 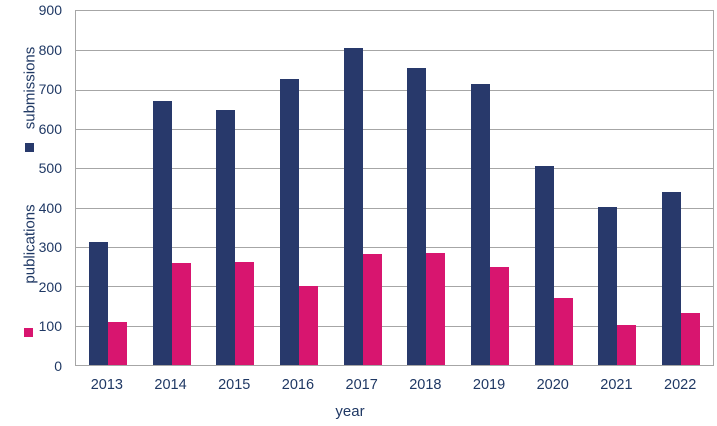 What do you see at coordinates (563, 331) in the screenshot?
I see `bar-publications-2020` at bounding box center [563, 331].